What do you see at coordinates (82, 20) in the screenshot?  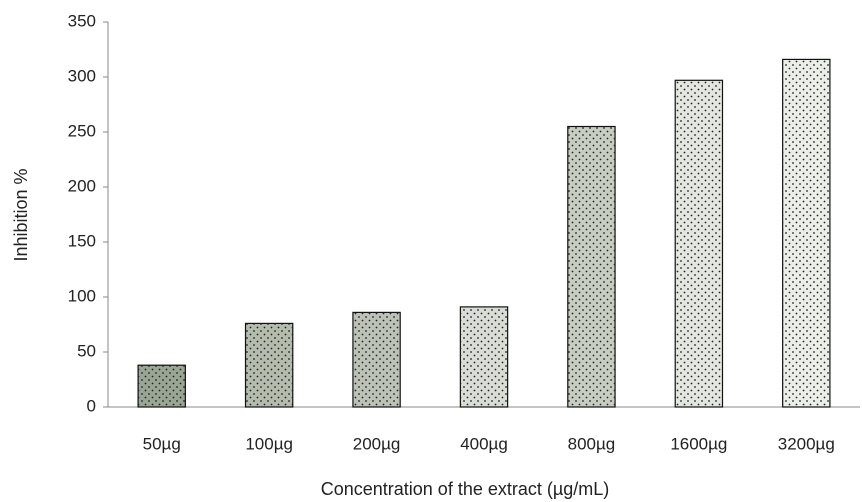 I see `y-tick-label: 350` at bounding box center [82, 20].